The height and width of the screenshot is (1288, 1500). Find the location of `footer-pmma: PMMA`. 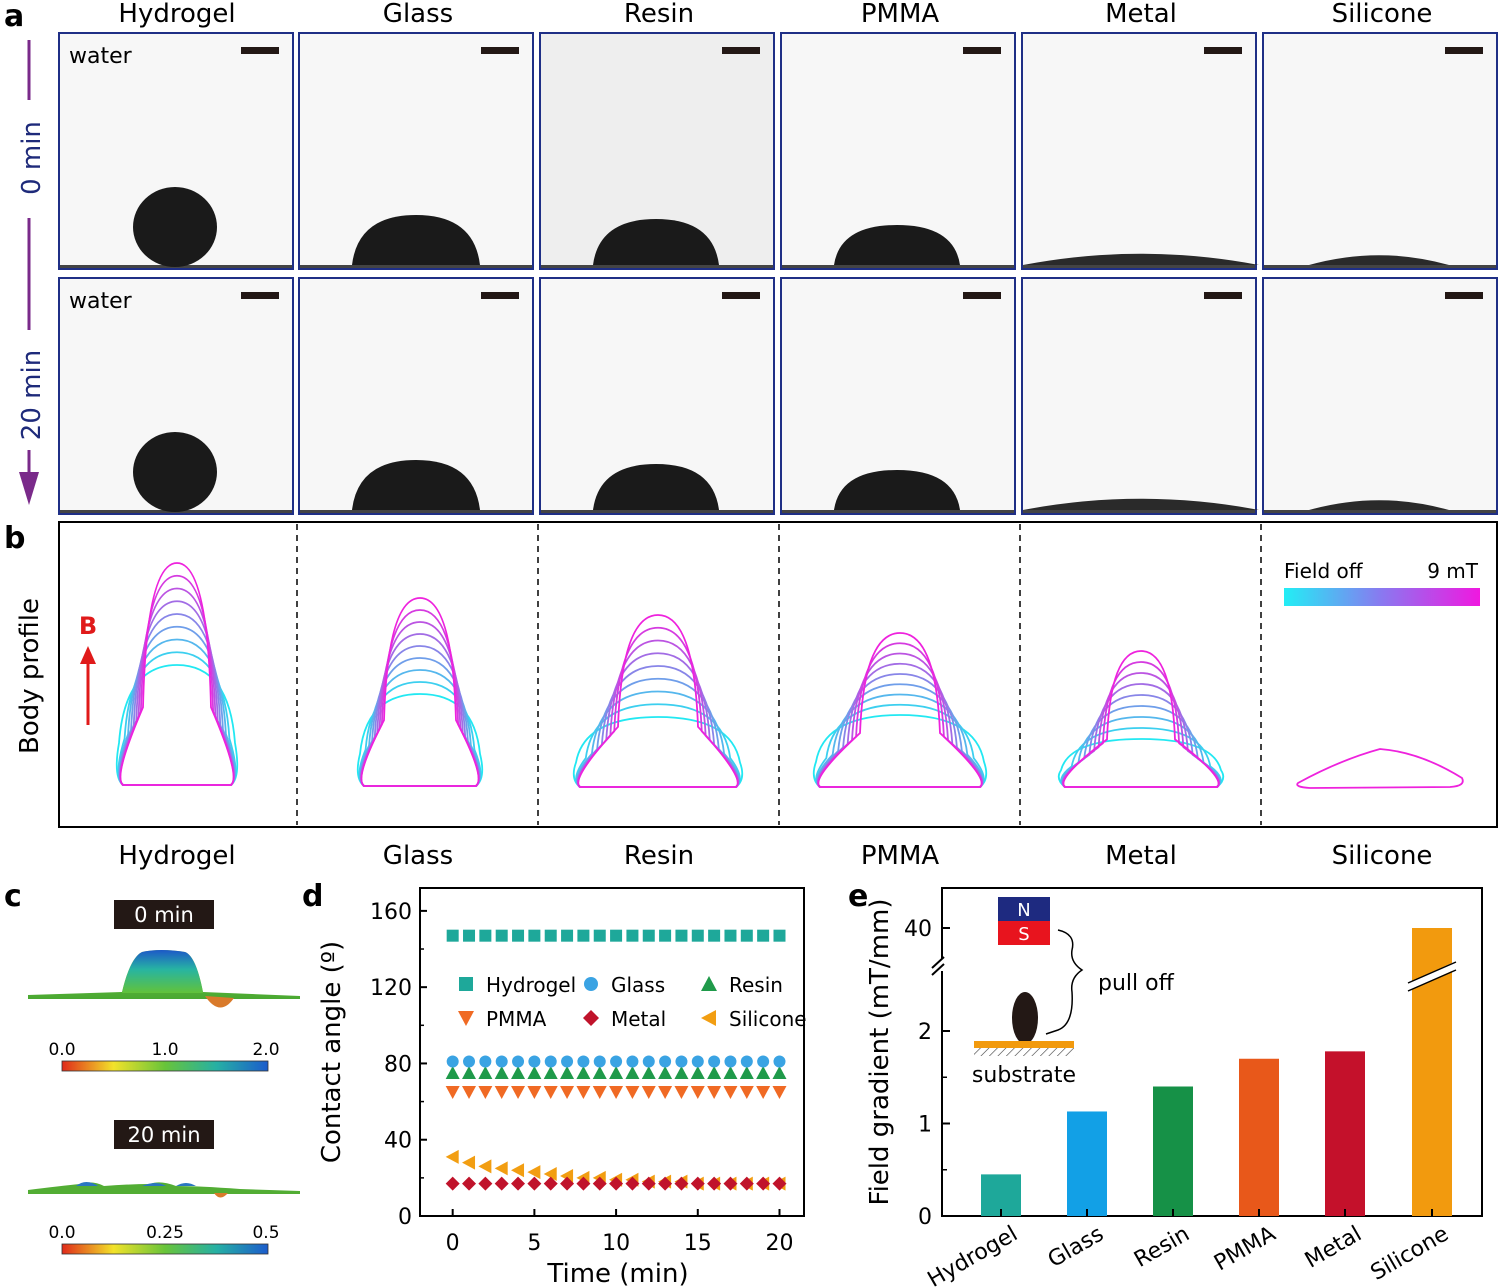

footer-pmma: PMMA is located at coordinates (900, 856).